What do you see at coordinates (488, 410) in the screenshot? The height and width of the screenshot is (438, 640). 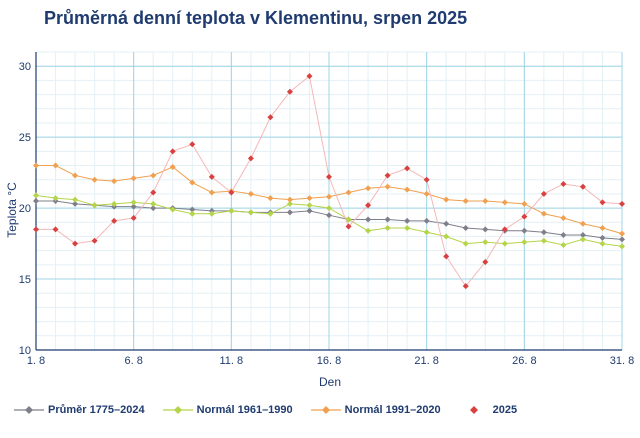 I see `legend-item-2025: 2025` at bounding box center [488, 410].